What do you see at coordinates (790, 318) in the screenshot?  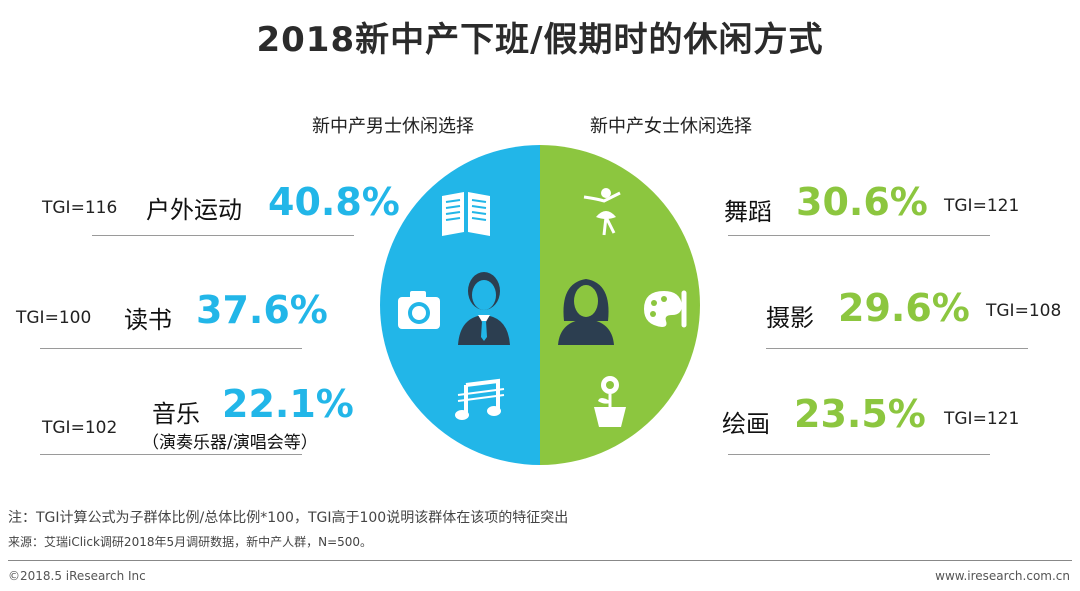 I see `label-photo: 摄影` at bounding box center [790, 318].